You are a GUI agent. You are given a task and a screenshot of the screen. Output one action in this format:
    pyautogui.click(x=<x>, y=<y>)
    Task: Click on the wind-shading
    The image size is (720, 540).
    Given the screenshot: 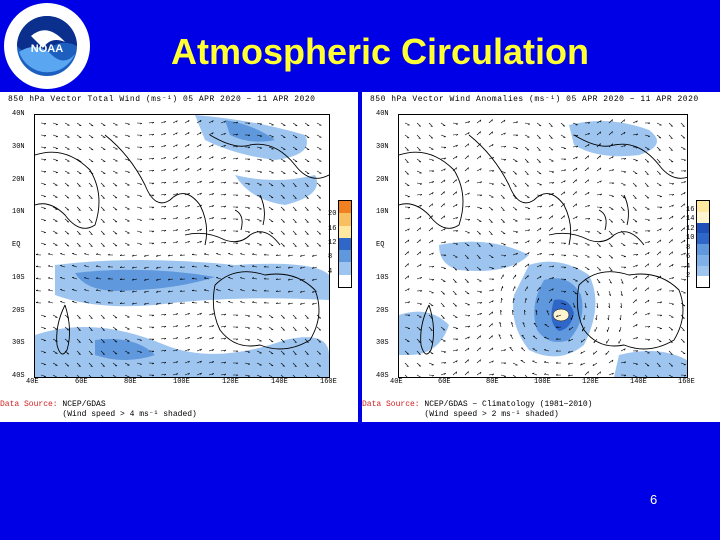 What is the action you would take?
    pyautogui.click(x=484, y=256)
    